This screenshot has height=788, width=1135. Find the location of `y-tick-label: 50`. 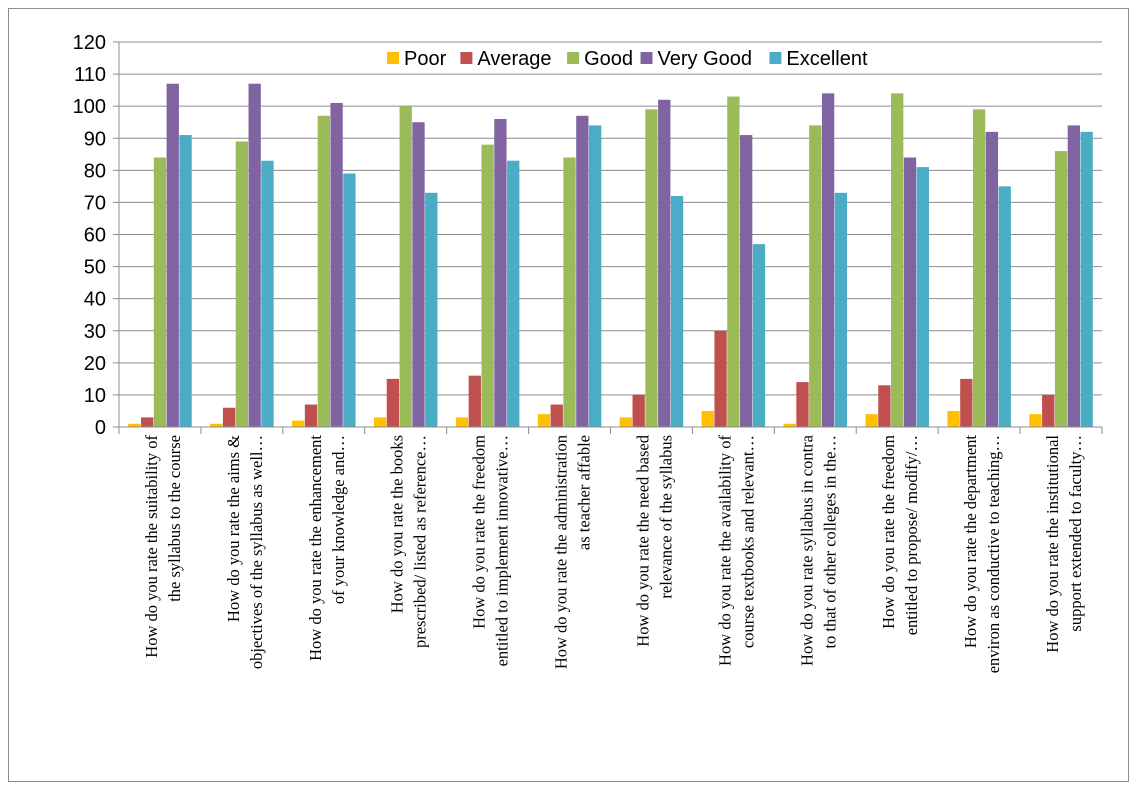

y-tick-label: 50 is located at coordinates (95, 268).